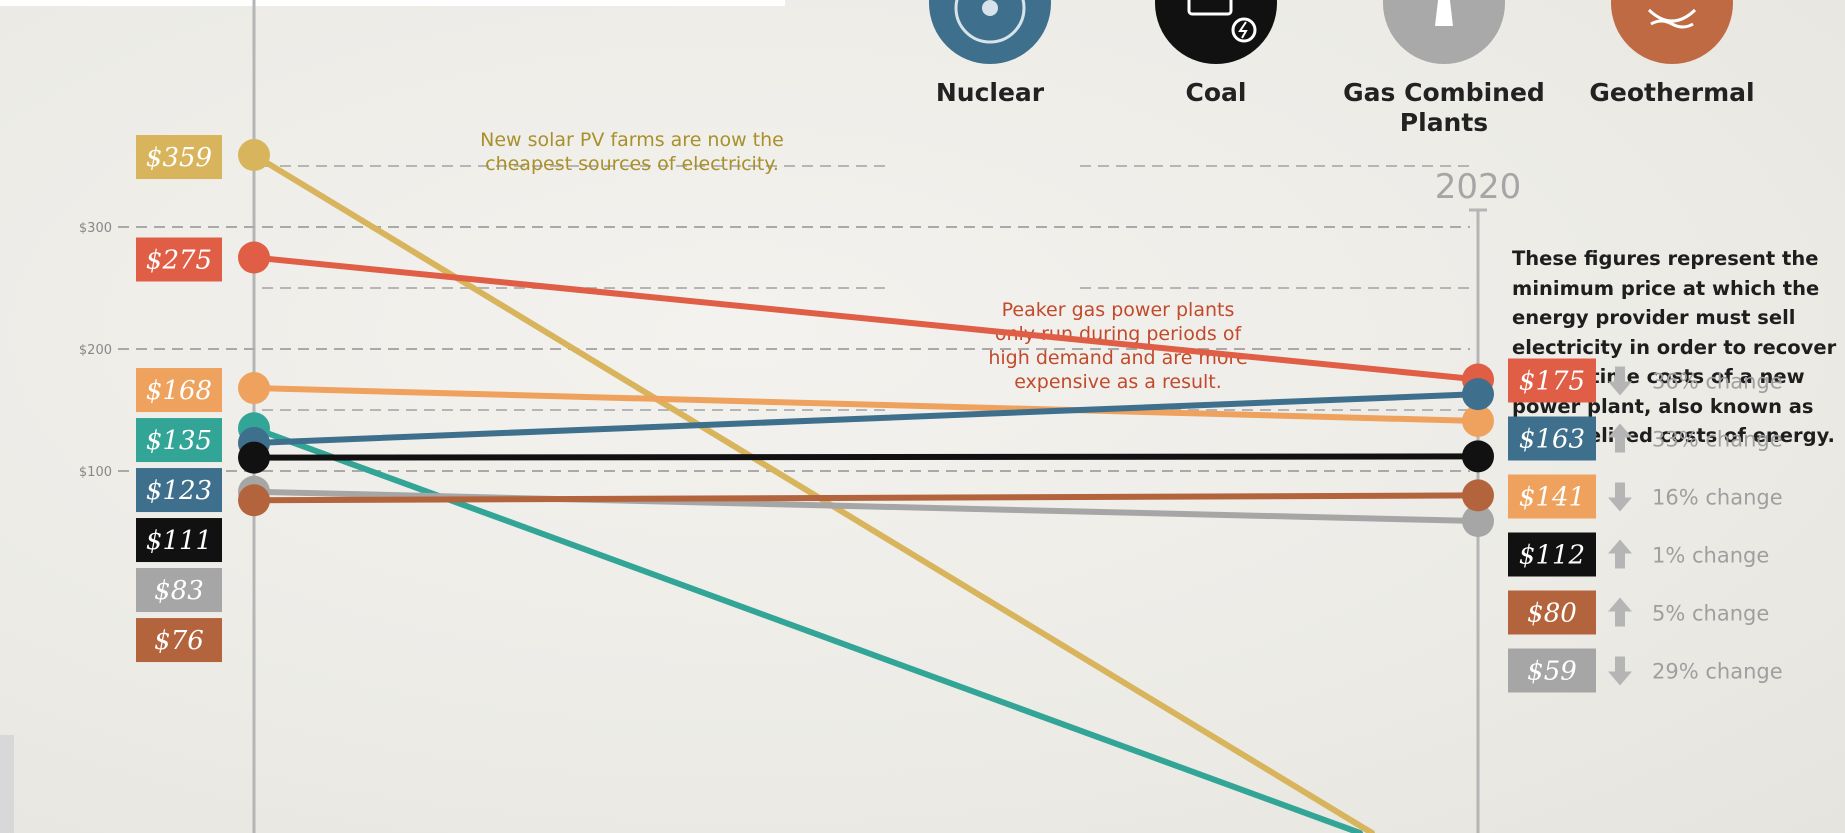 The width and height of the screenshot is (1845, 833). What do you see at coordinates (392, 3) in the screenshot?
I see `top-strip` at bounding box center [392, 3].